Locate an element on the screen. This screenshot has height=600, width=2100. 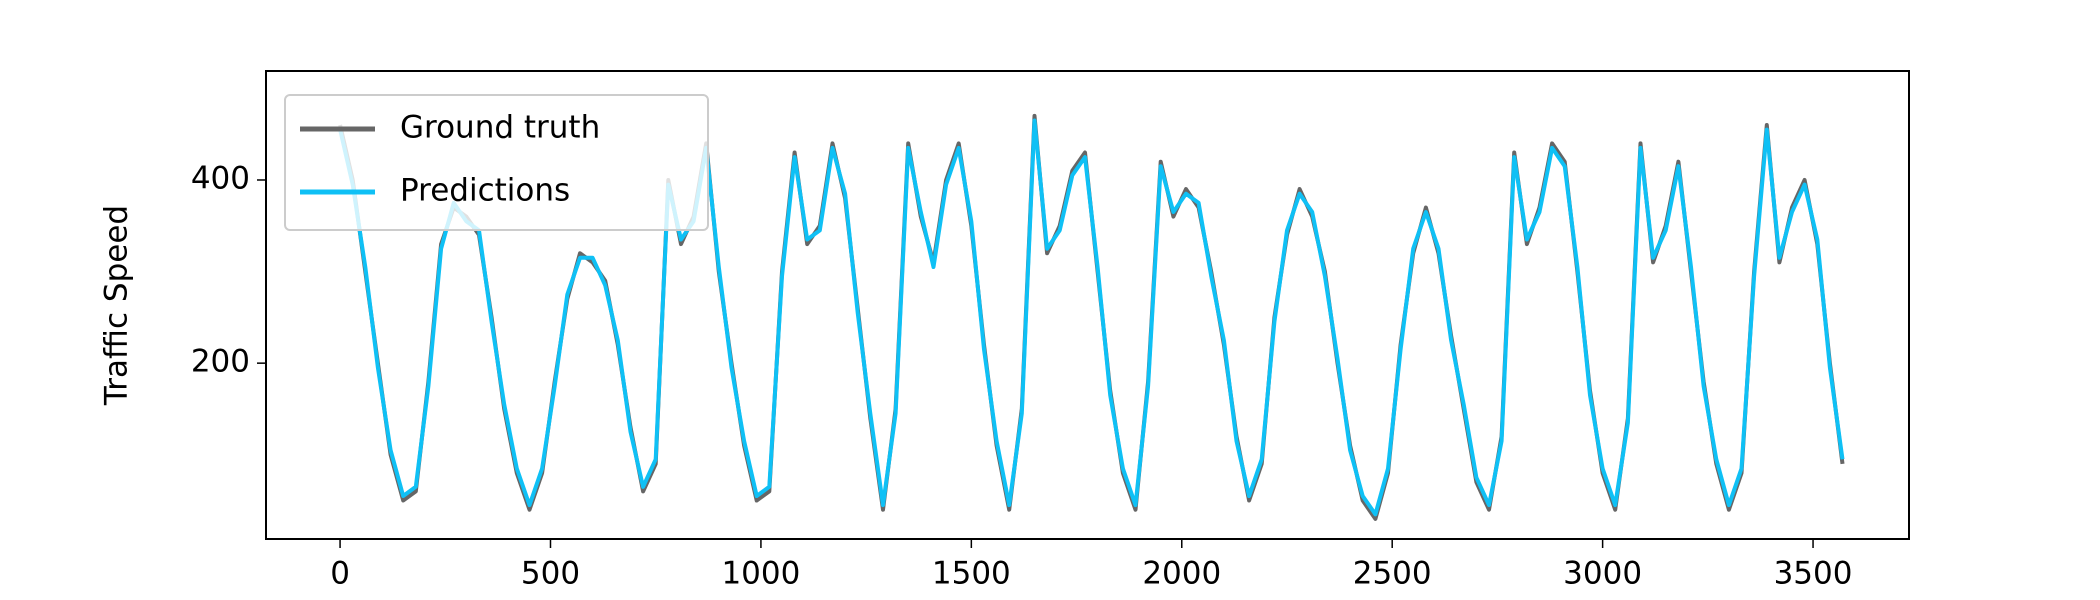
legend-label: Predictions is located at coordinates (485, 191).